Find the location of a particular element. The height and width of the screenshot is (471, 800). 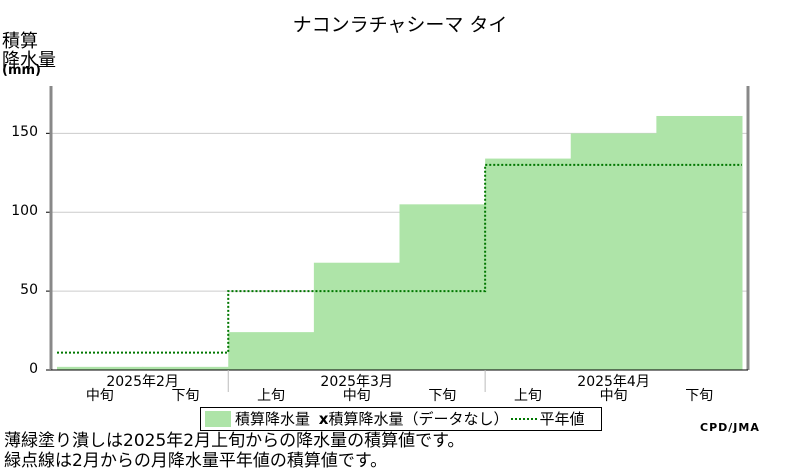

note-line-2: 緑点線は2月からの月降水量平年値の積算値です。 is located at coordinates (196, 461).